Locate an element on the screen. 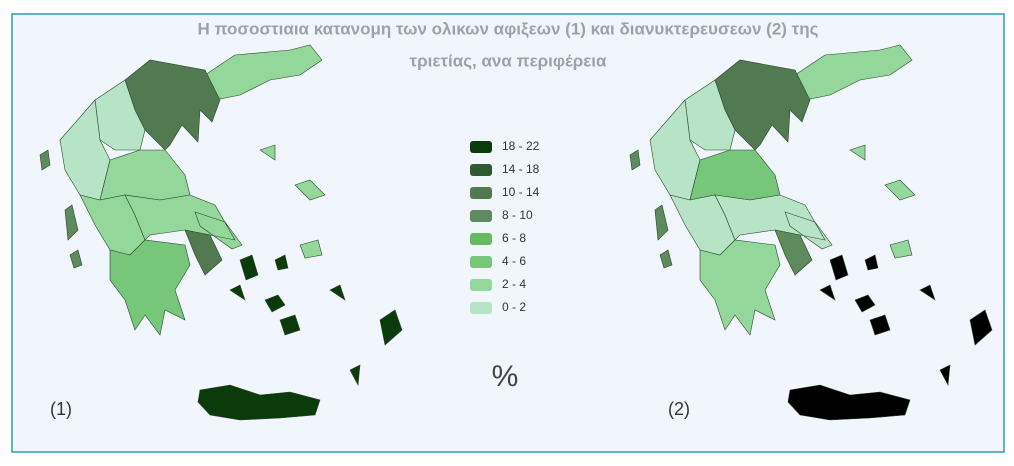 This screenshot has height=466, width=1014. legend-label: 2 - 4 is located at coordinates (514, 284).